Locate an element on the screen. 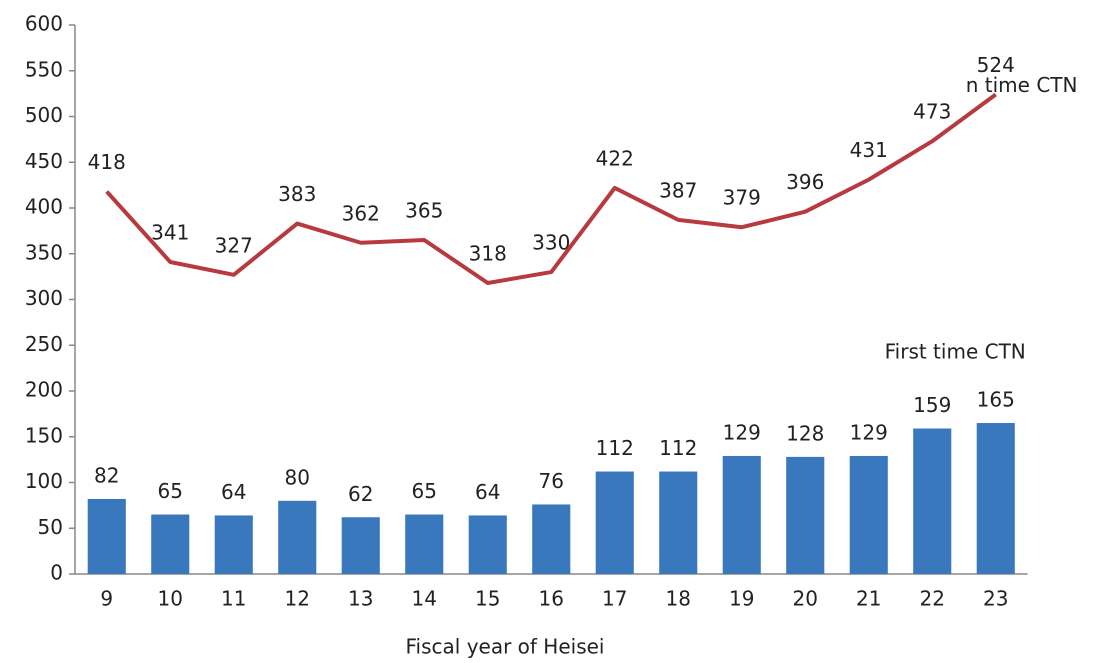  data-label: 396 is located at coordinates (805, 182).